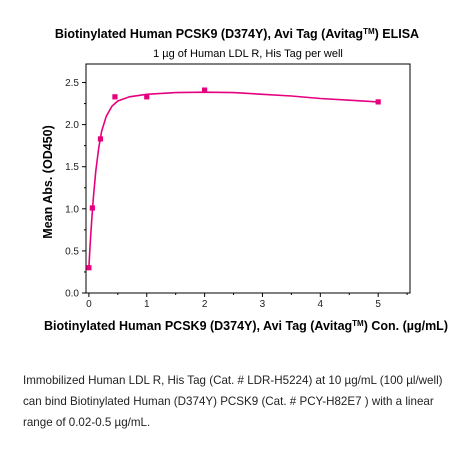 This screenshot has width=474, height=474. Describe the element at coordinates (72, 209) in the screenshot. I see `y-tick-label: 1.0` at that location.